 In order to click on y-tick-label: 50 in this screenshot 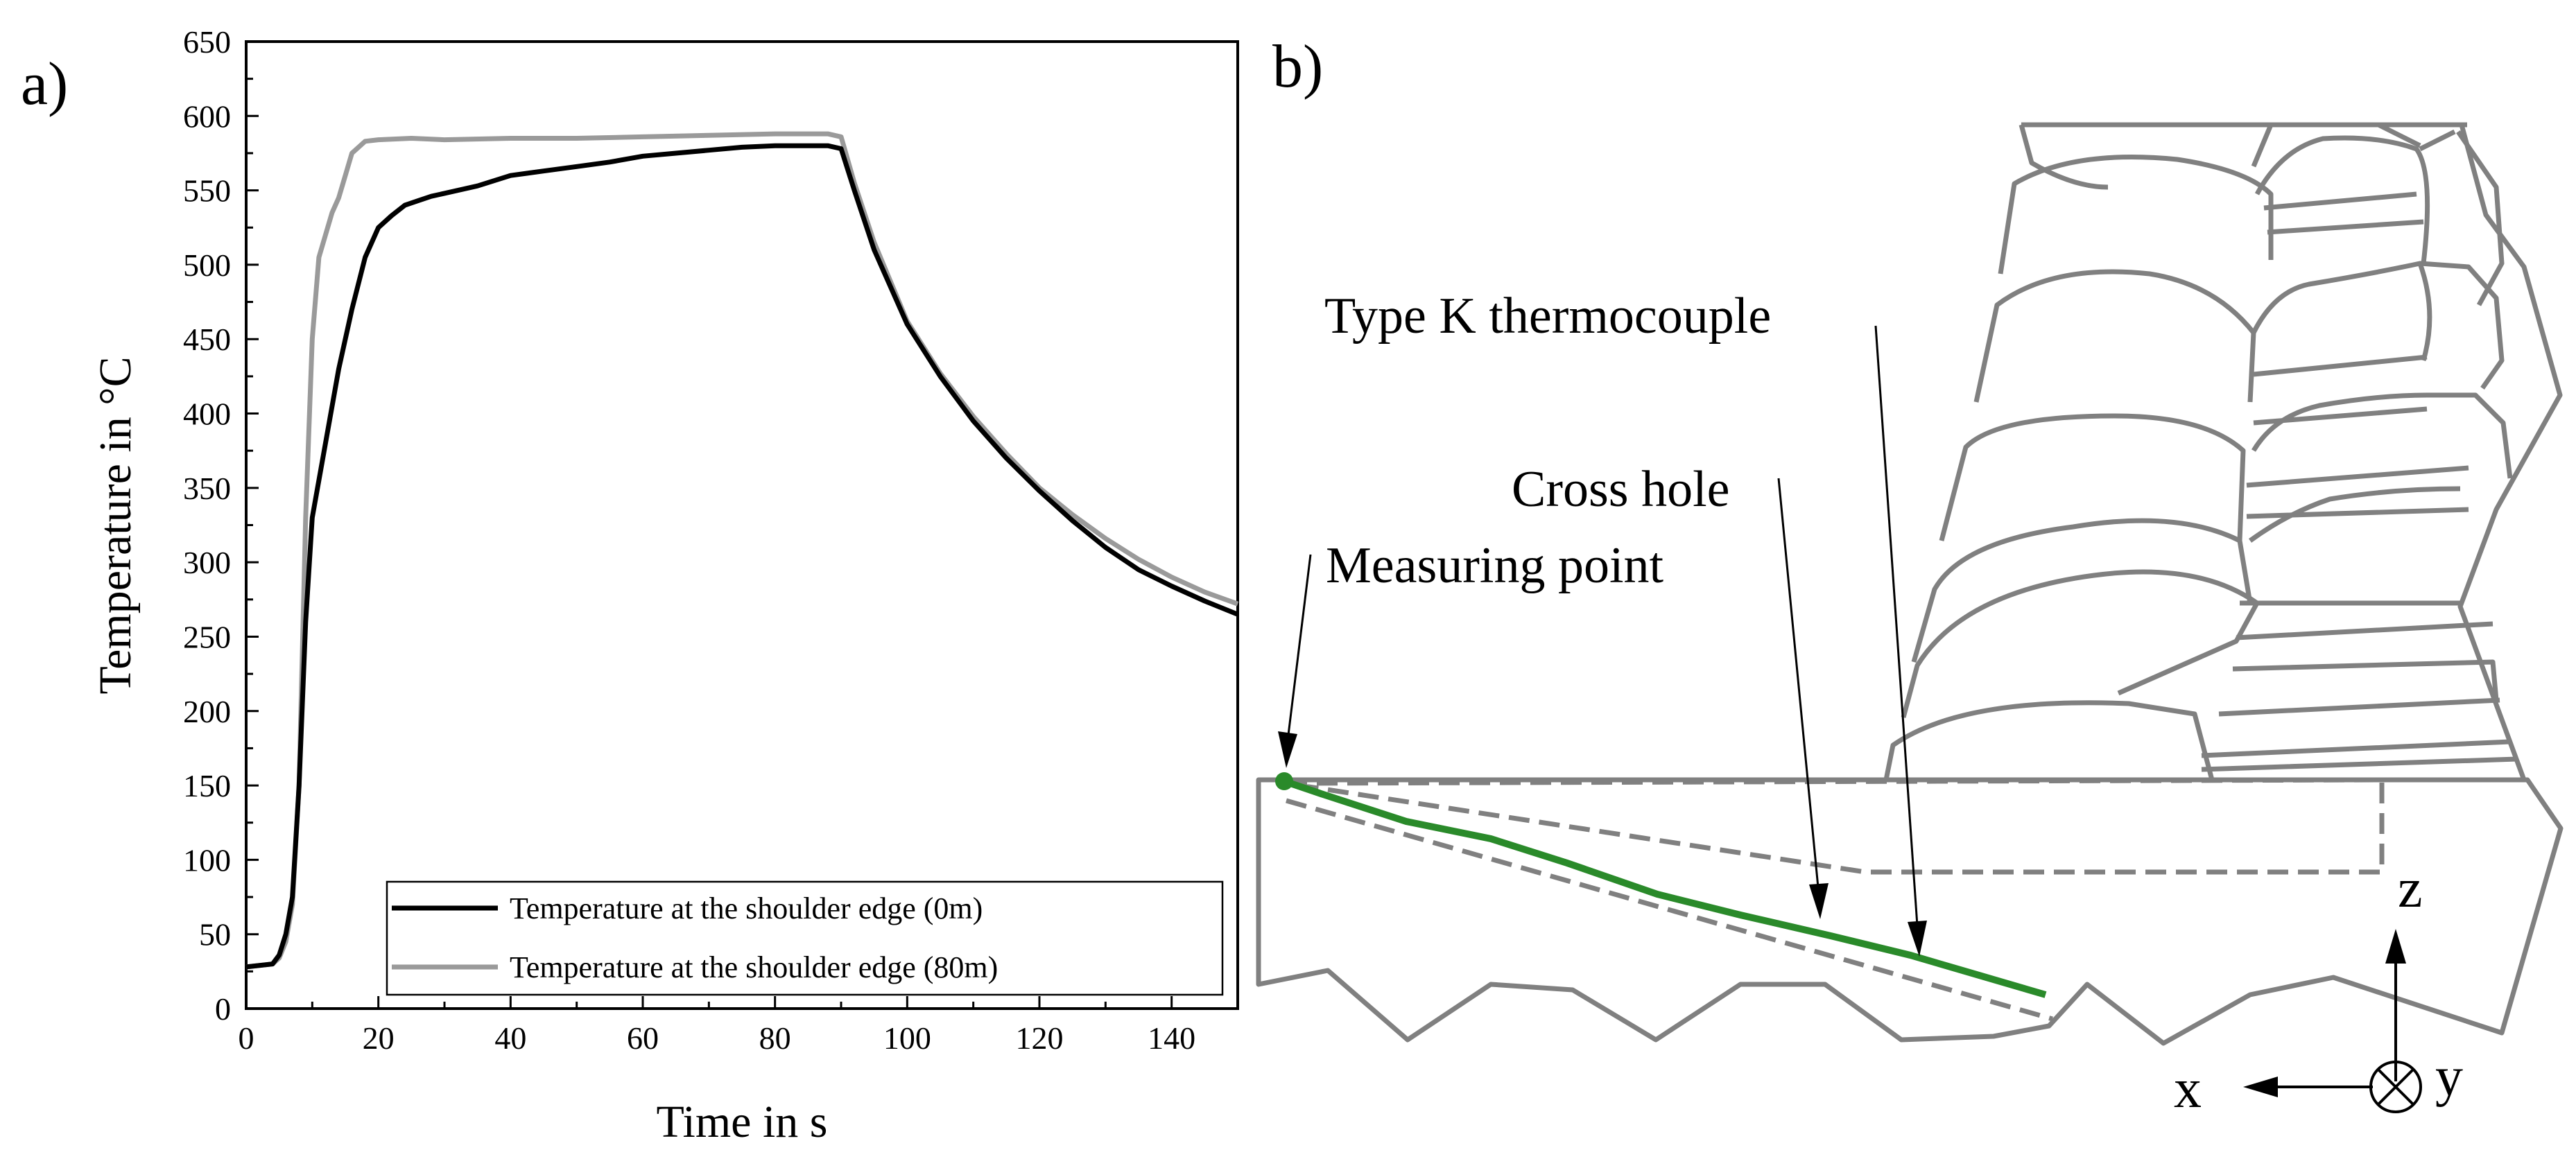, I will do `click(215, 934)`.